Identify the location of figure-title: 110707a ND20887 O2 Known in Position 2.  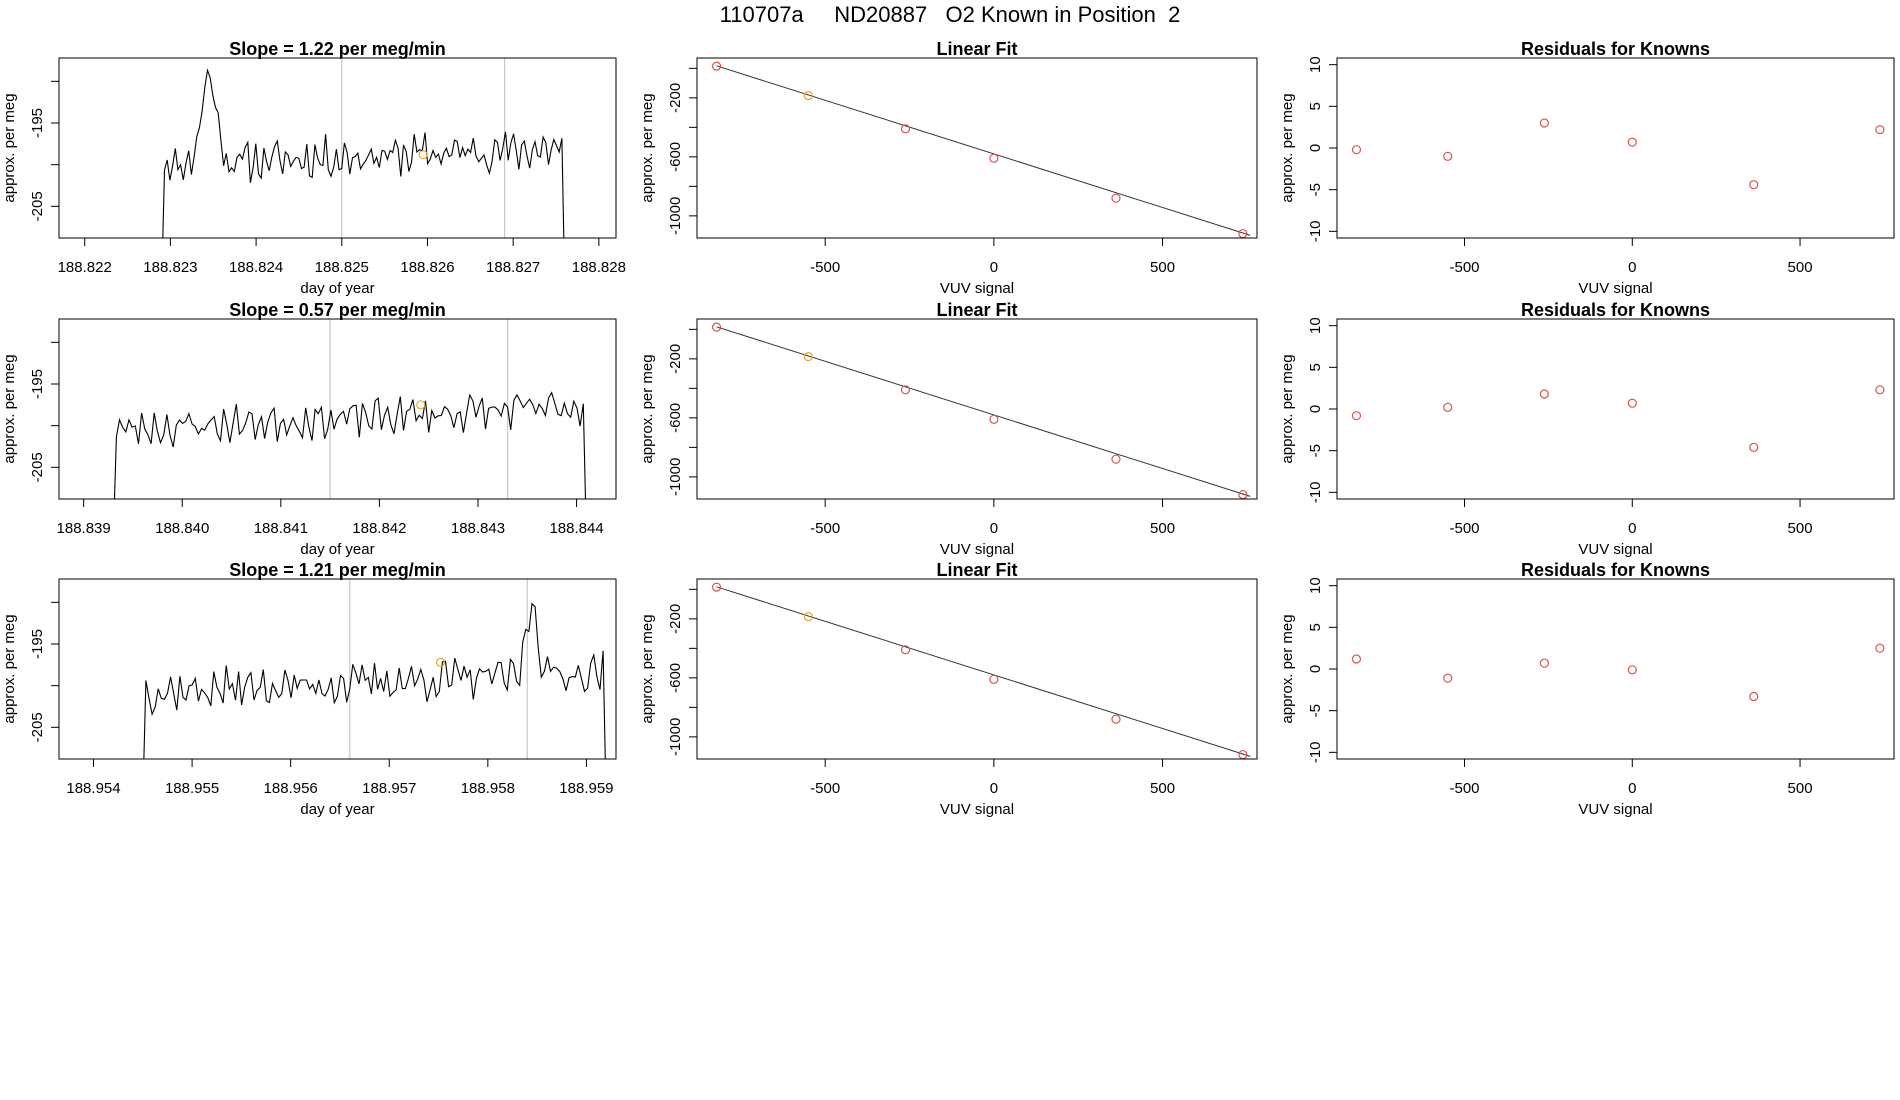
(950, 14).